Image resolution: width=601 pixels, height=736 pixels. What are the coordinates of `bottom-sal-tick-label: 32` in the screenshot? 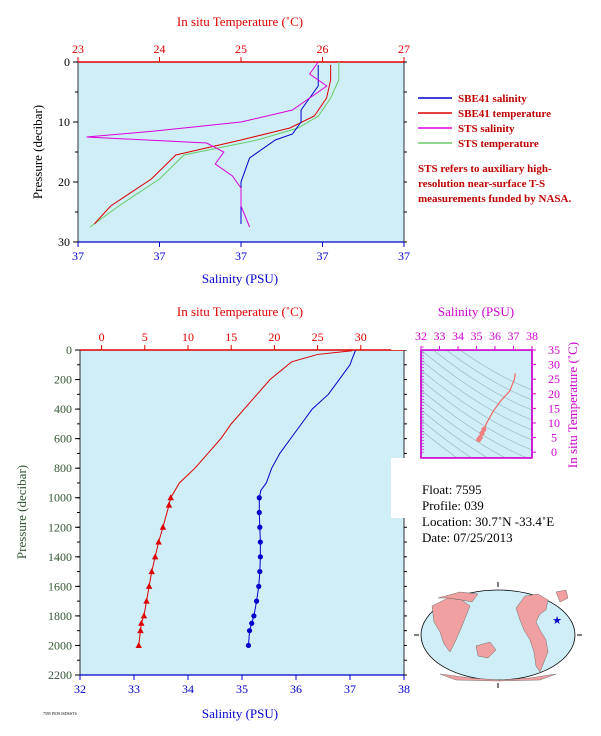 It's located at (80, 689).